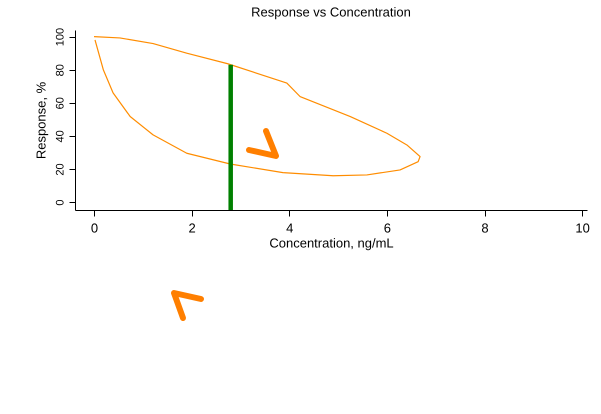  What do you see at coordinates (582, 228) in the screenshot?
I see `x-tick-label: 10` at bounding box center [582, 228].